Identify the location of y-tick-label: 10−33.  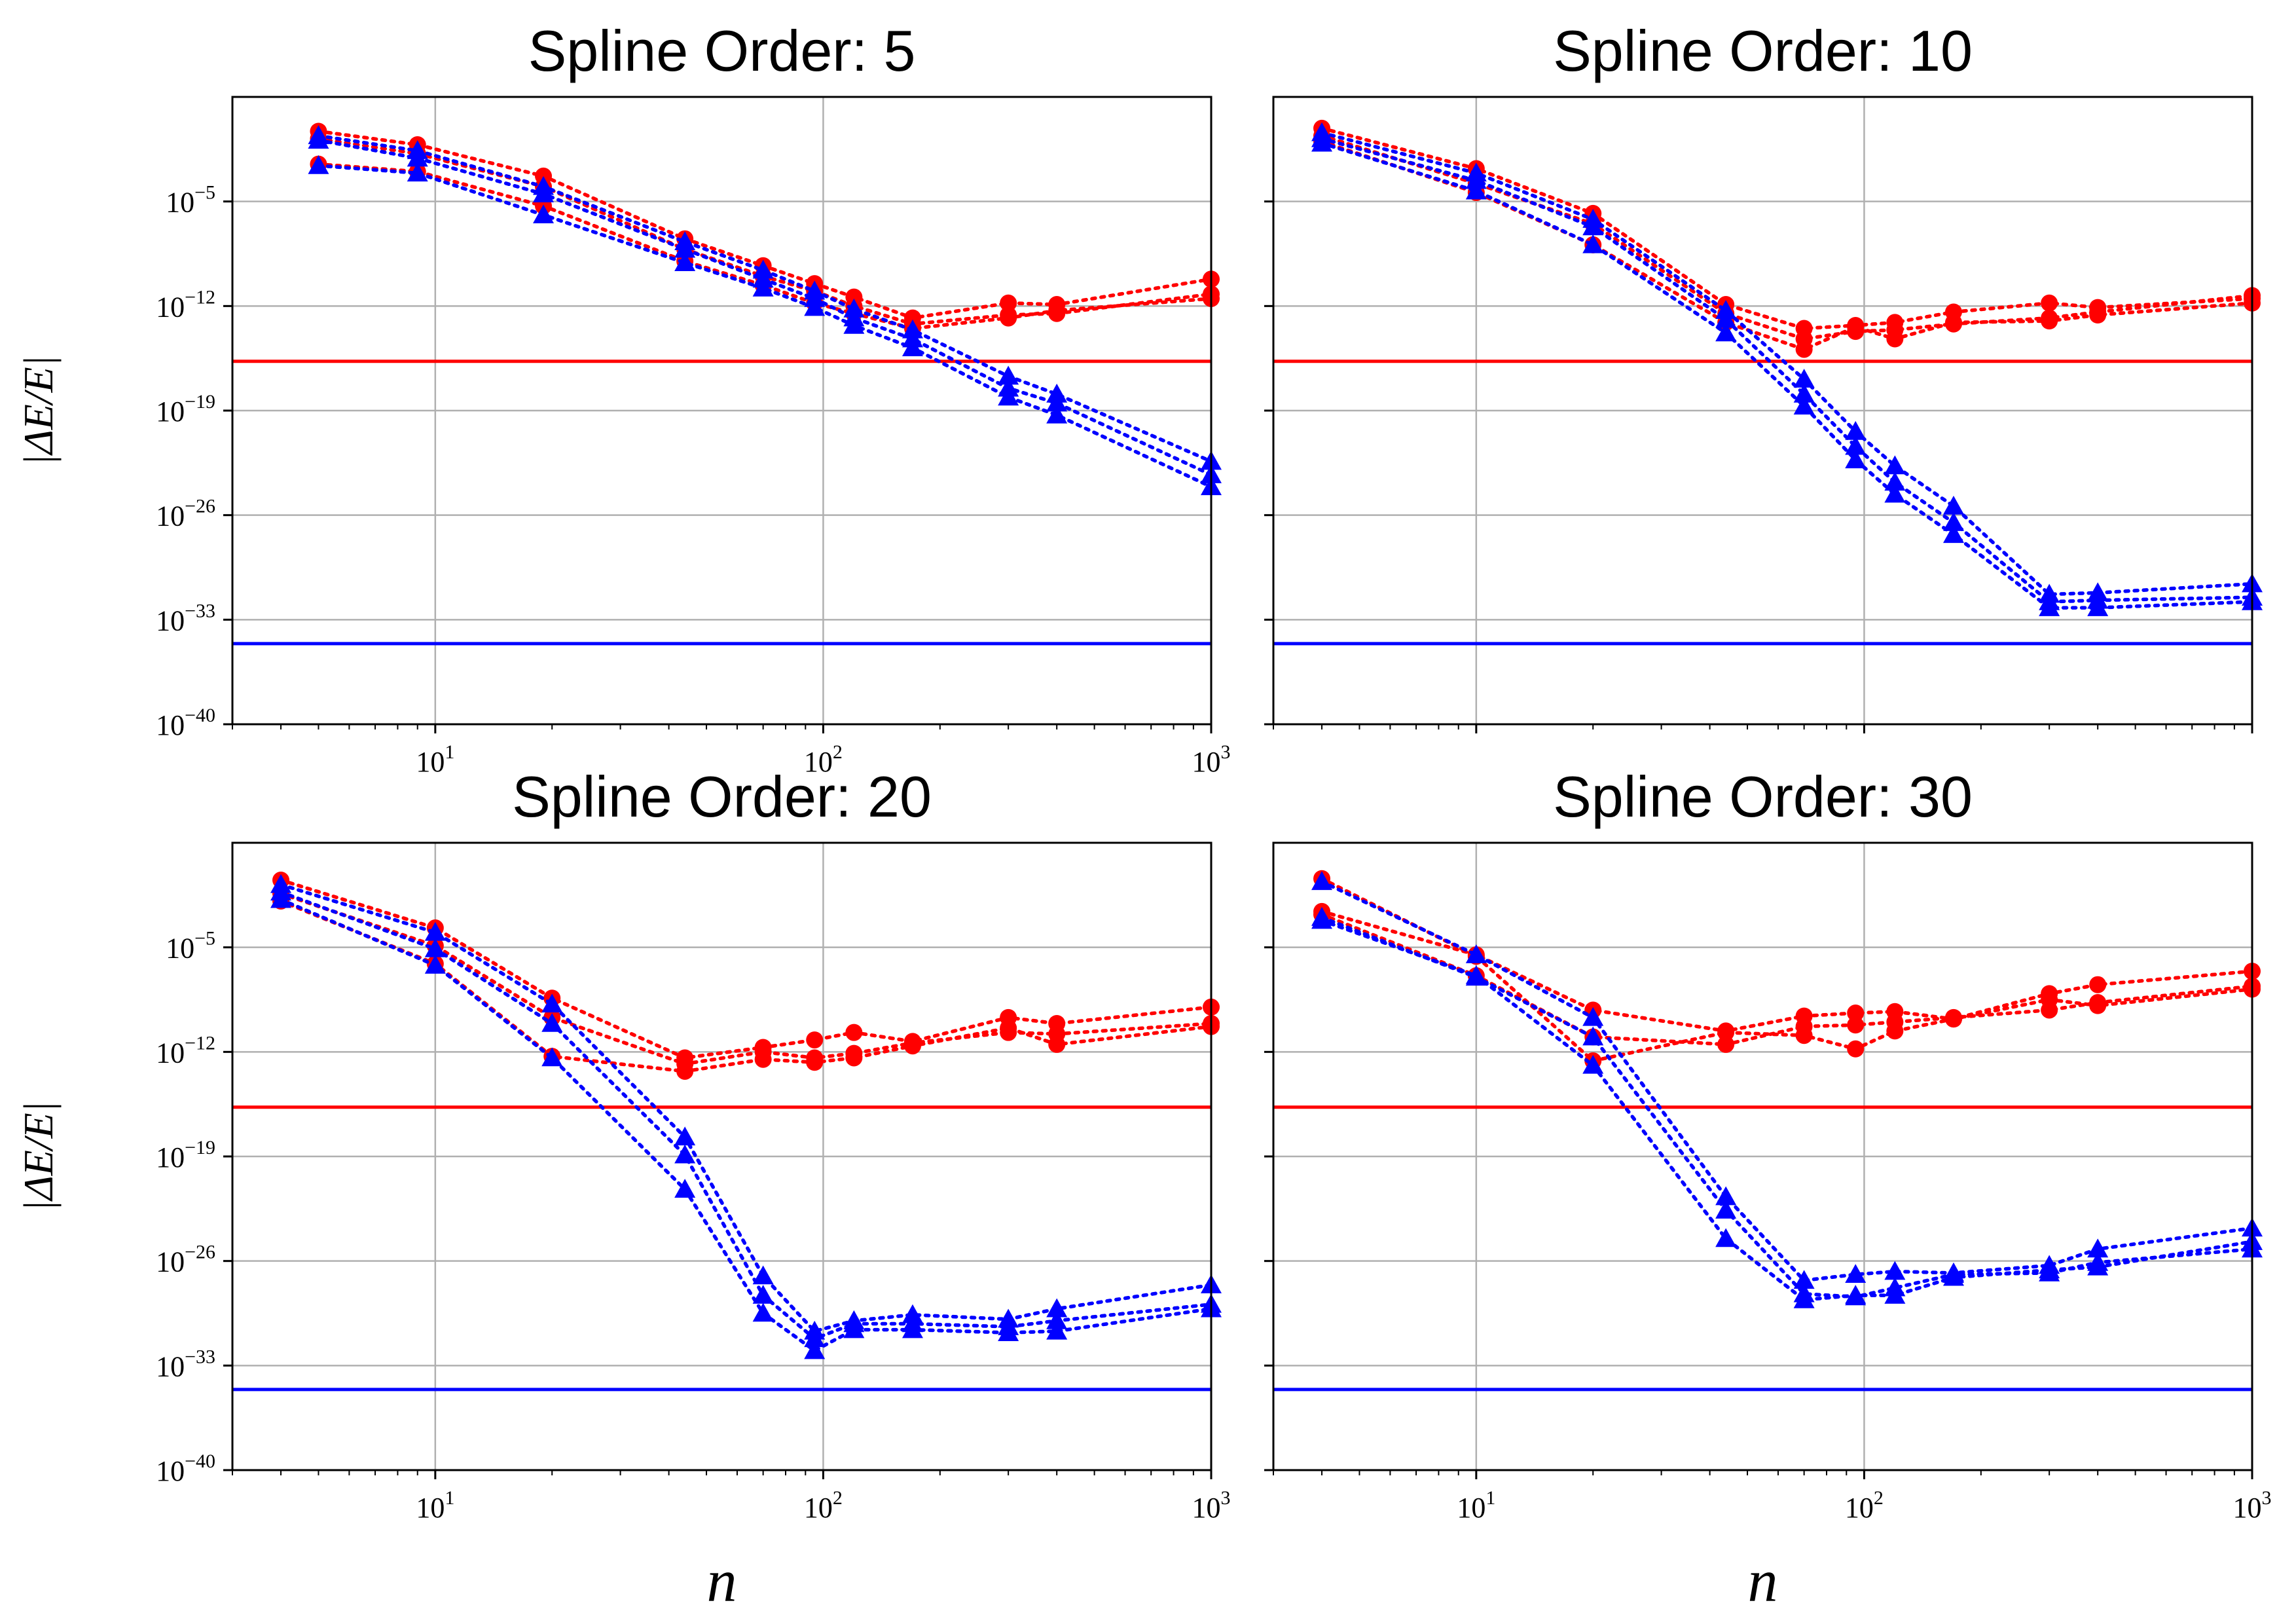
(185, 1364).